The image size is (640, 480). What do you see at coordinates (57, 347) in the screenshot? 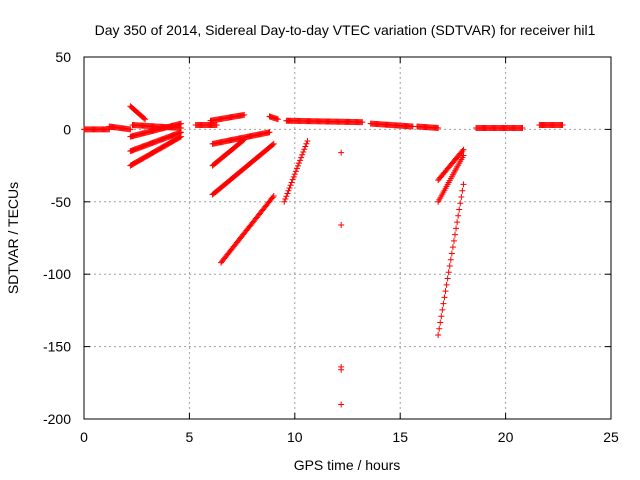
I see `y-tick-label: -150` at bounding box center [57, 347].